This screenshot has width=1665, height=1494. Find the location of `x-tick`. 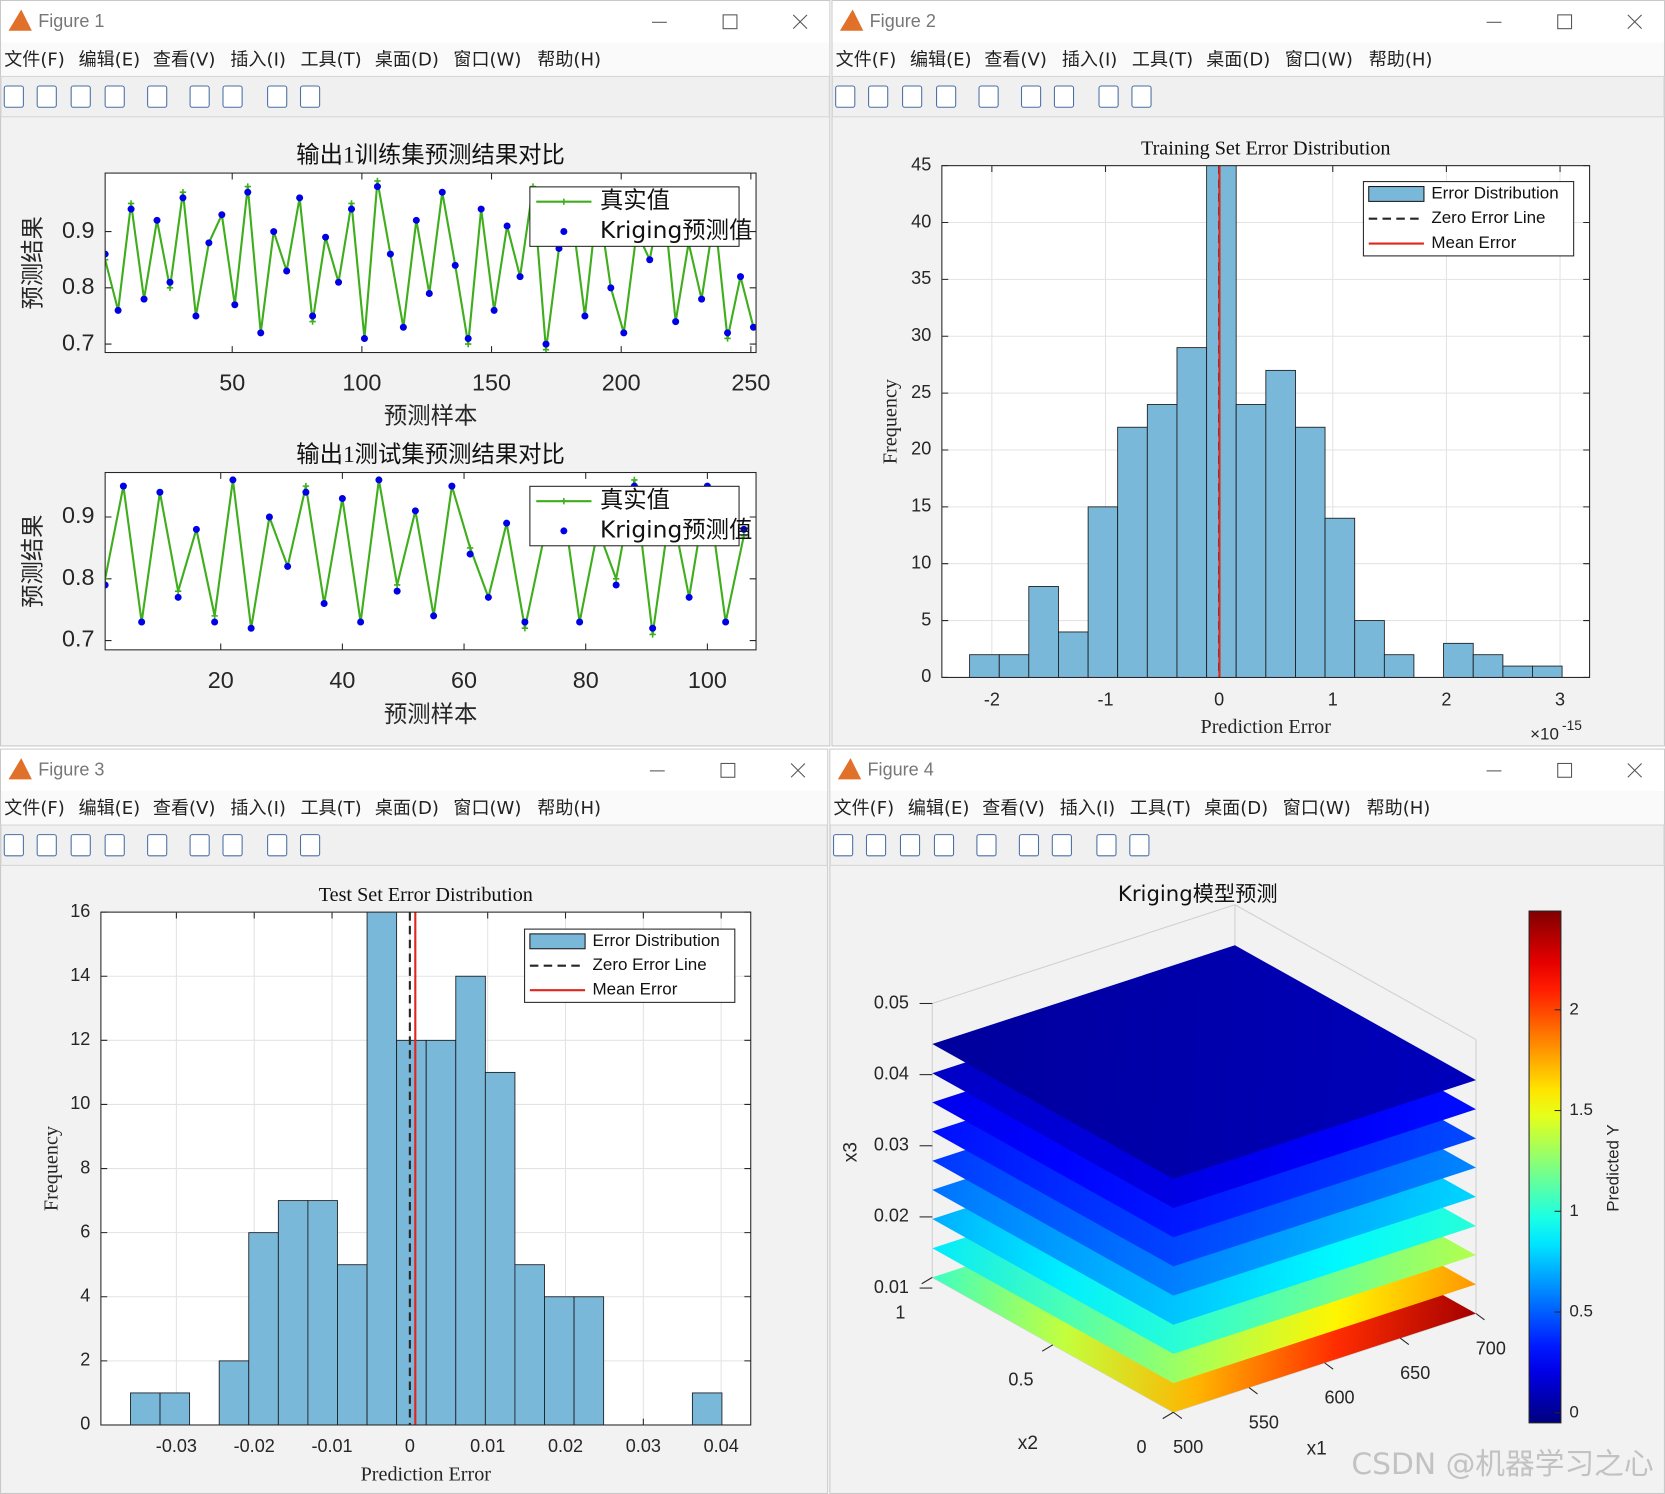

x-tick is located at coordinates (1480, 1317).